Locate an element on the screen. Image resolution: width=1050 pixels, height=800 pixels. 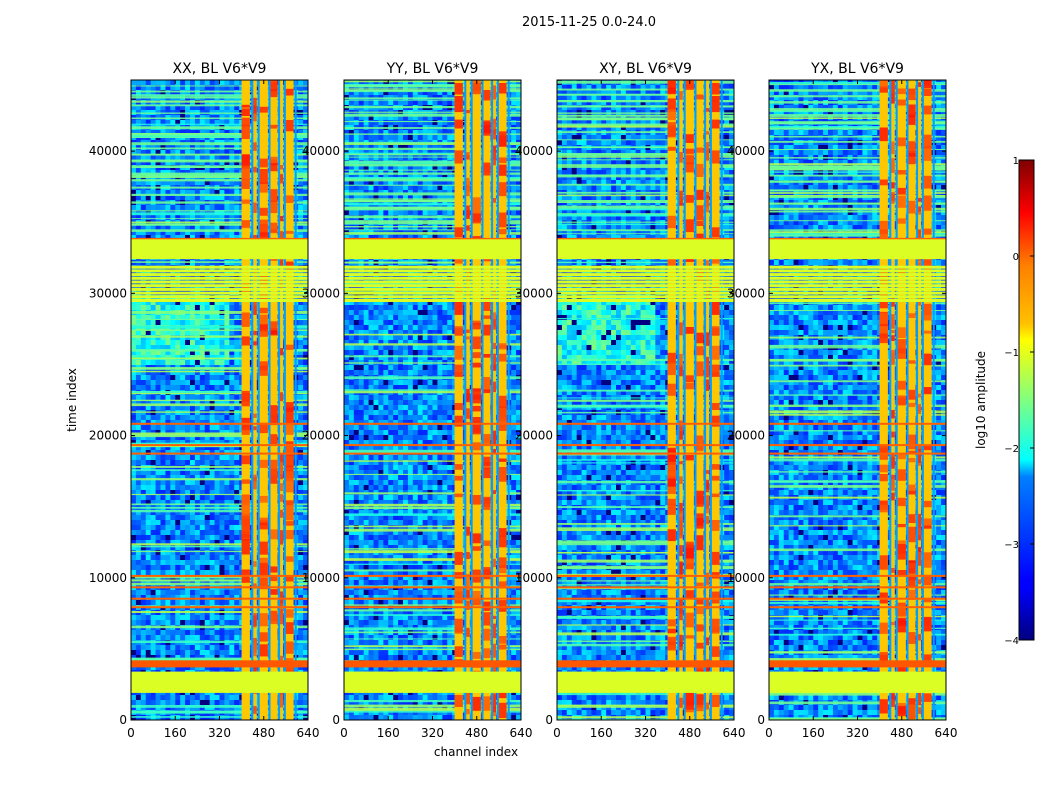
panel-title: YY, BL V6*V9 is located at coordinates (432, 69).